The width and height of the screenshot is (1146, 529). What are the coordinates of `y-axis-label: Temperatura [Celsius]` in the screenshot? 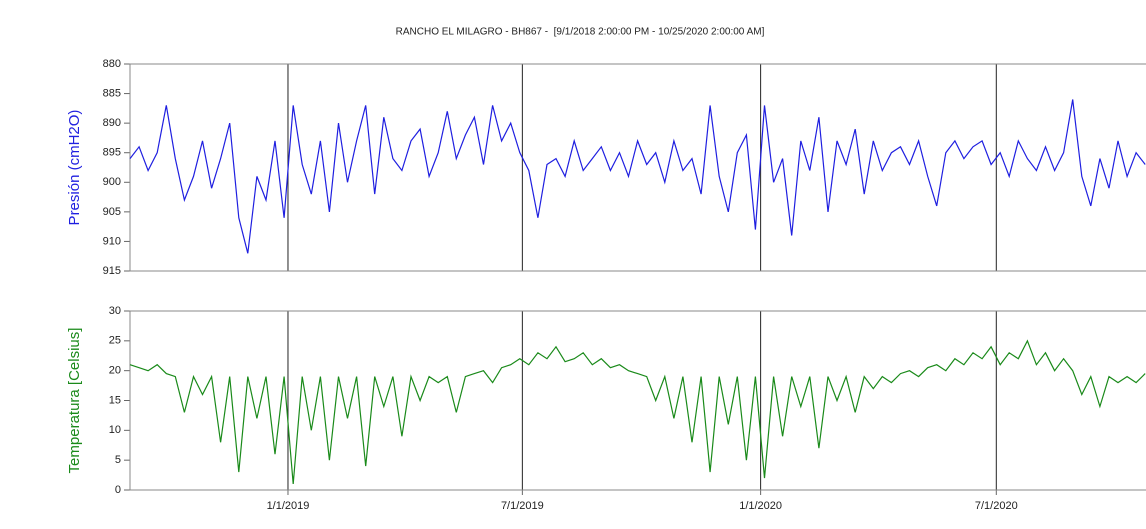 It's located at (74, 401).